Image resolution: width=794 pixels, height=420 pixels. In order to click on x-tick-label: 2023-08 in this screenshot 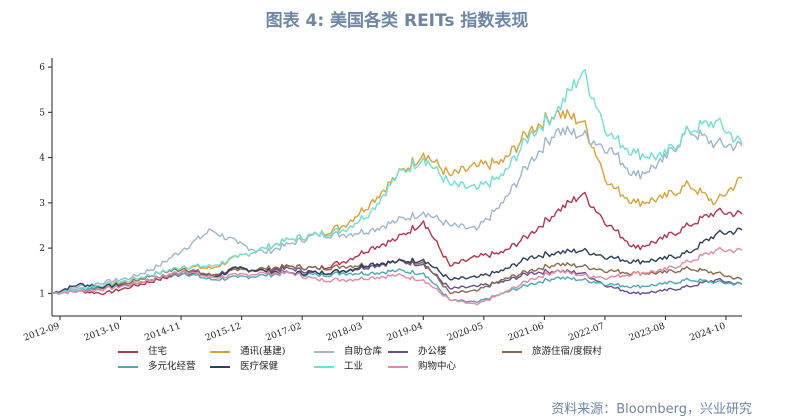, I will do `click(647, 332)`.